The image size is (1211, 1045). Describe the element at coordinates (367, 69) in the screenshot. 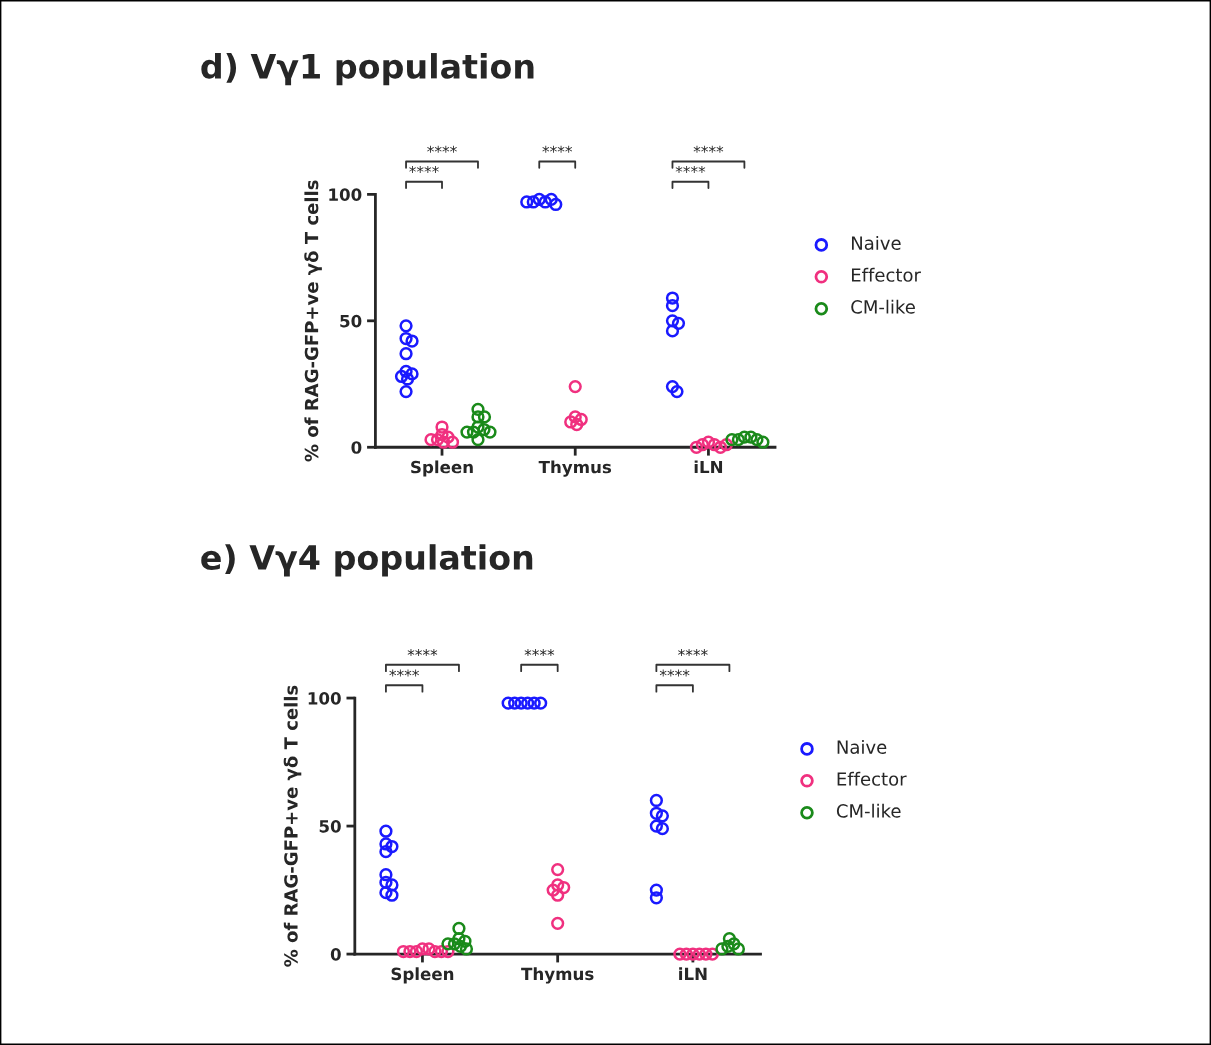

I see `chart-title: d) Vγ1 population` at that location.